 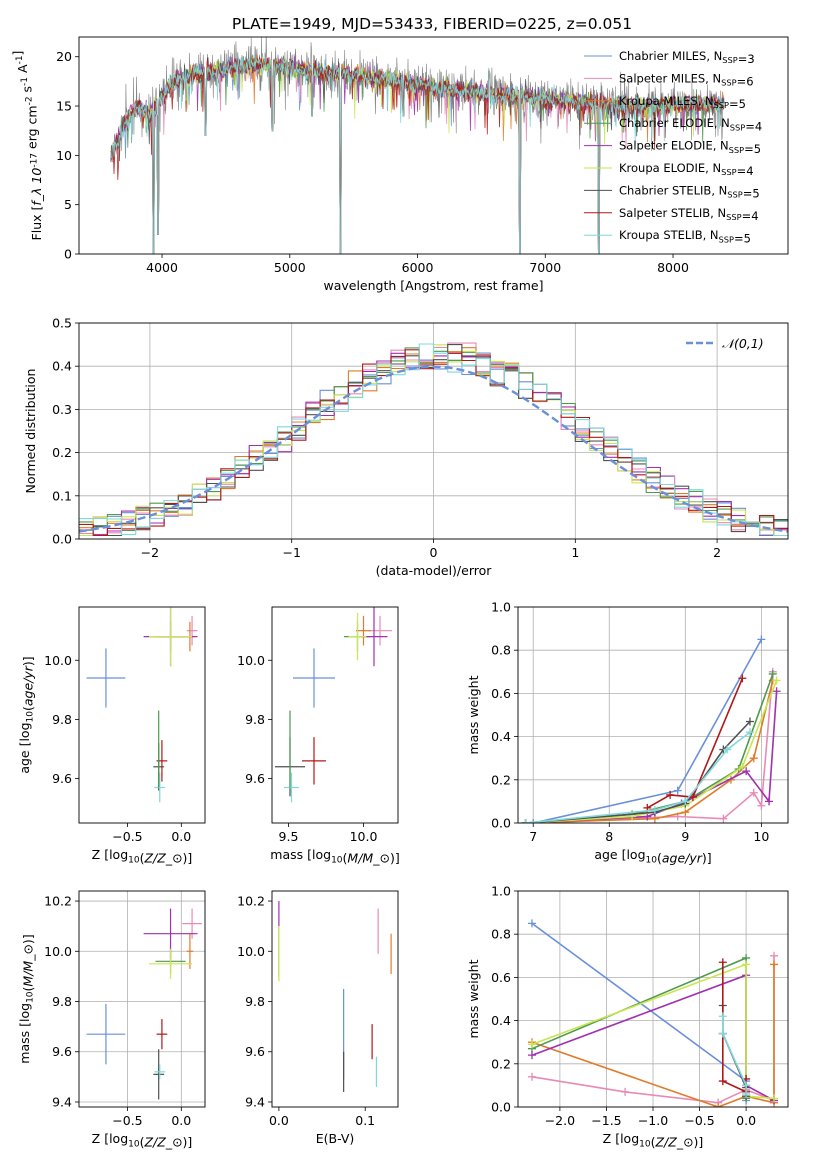 What do you see at coordinates (110, 854) in the screenshot?
I see `label-part: Z [log` at bounding box center [110, 854].